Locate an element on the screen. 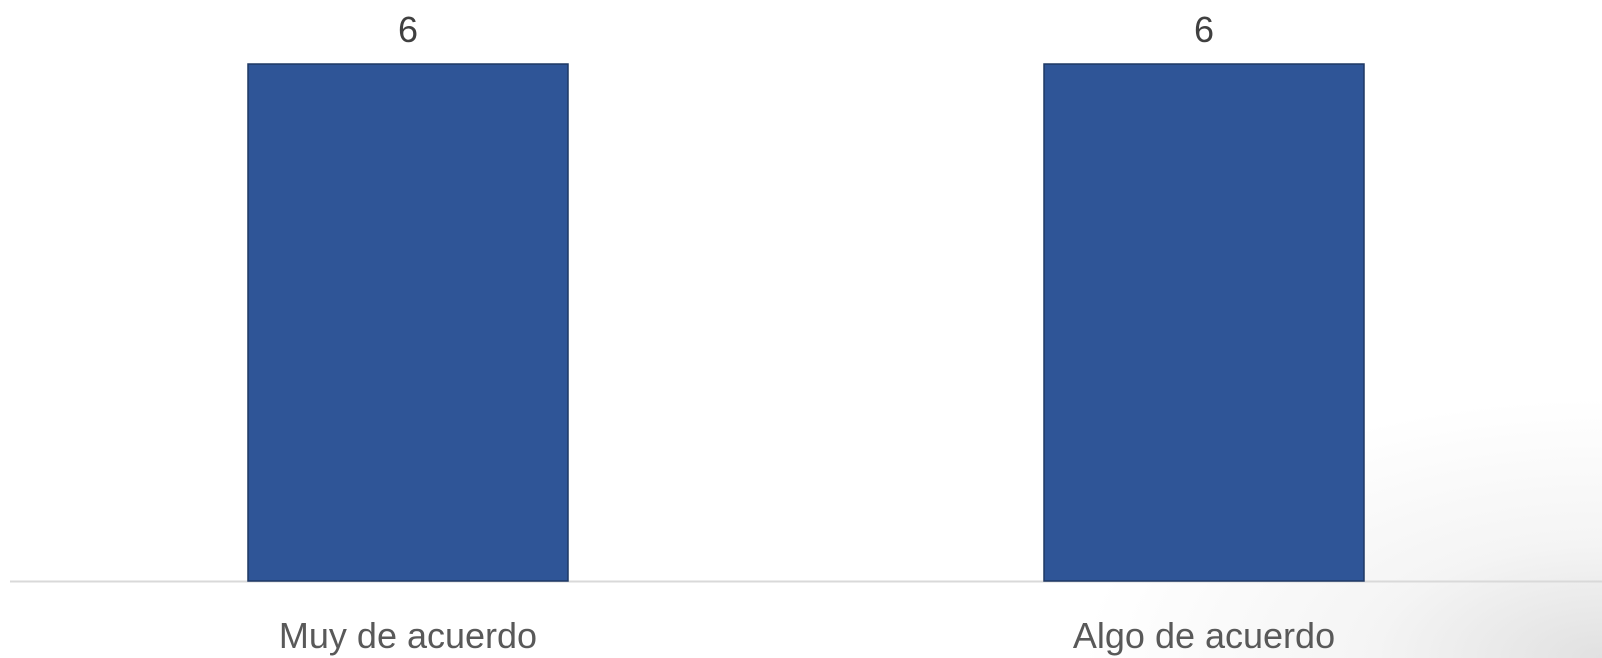 Image resolution: width=1602 pixels, height=658 pixels. category-label-1: Muy de acuerdo is located at coordinates (408, 635).